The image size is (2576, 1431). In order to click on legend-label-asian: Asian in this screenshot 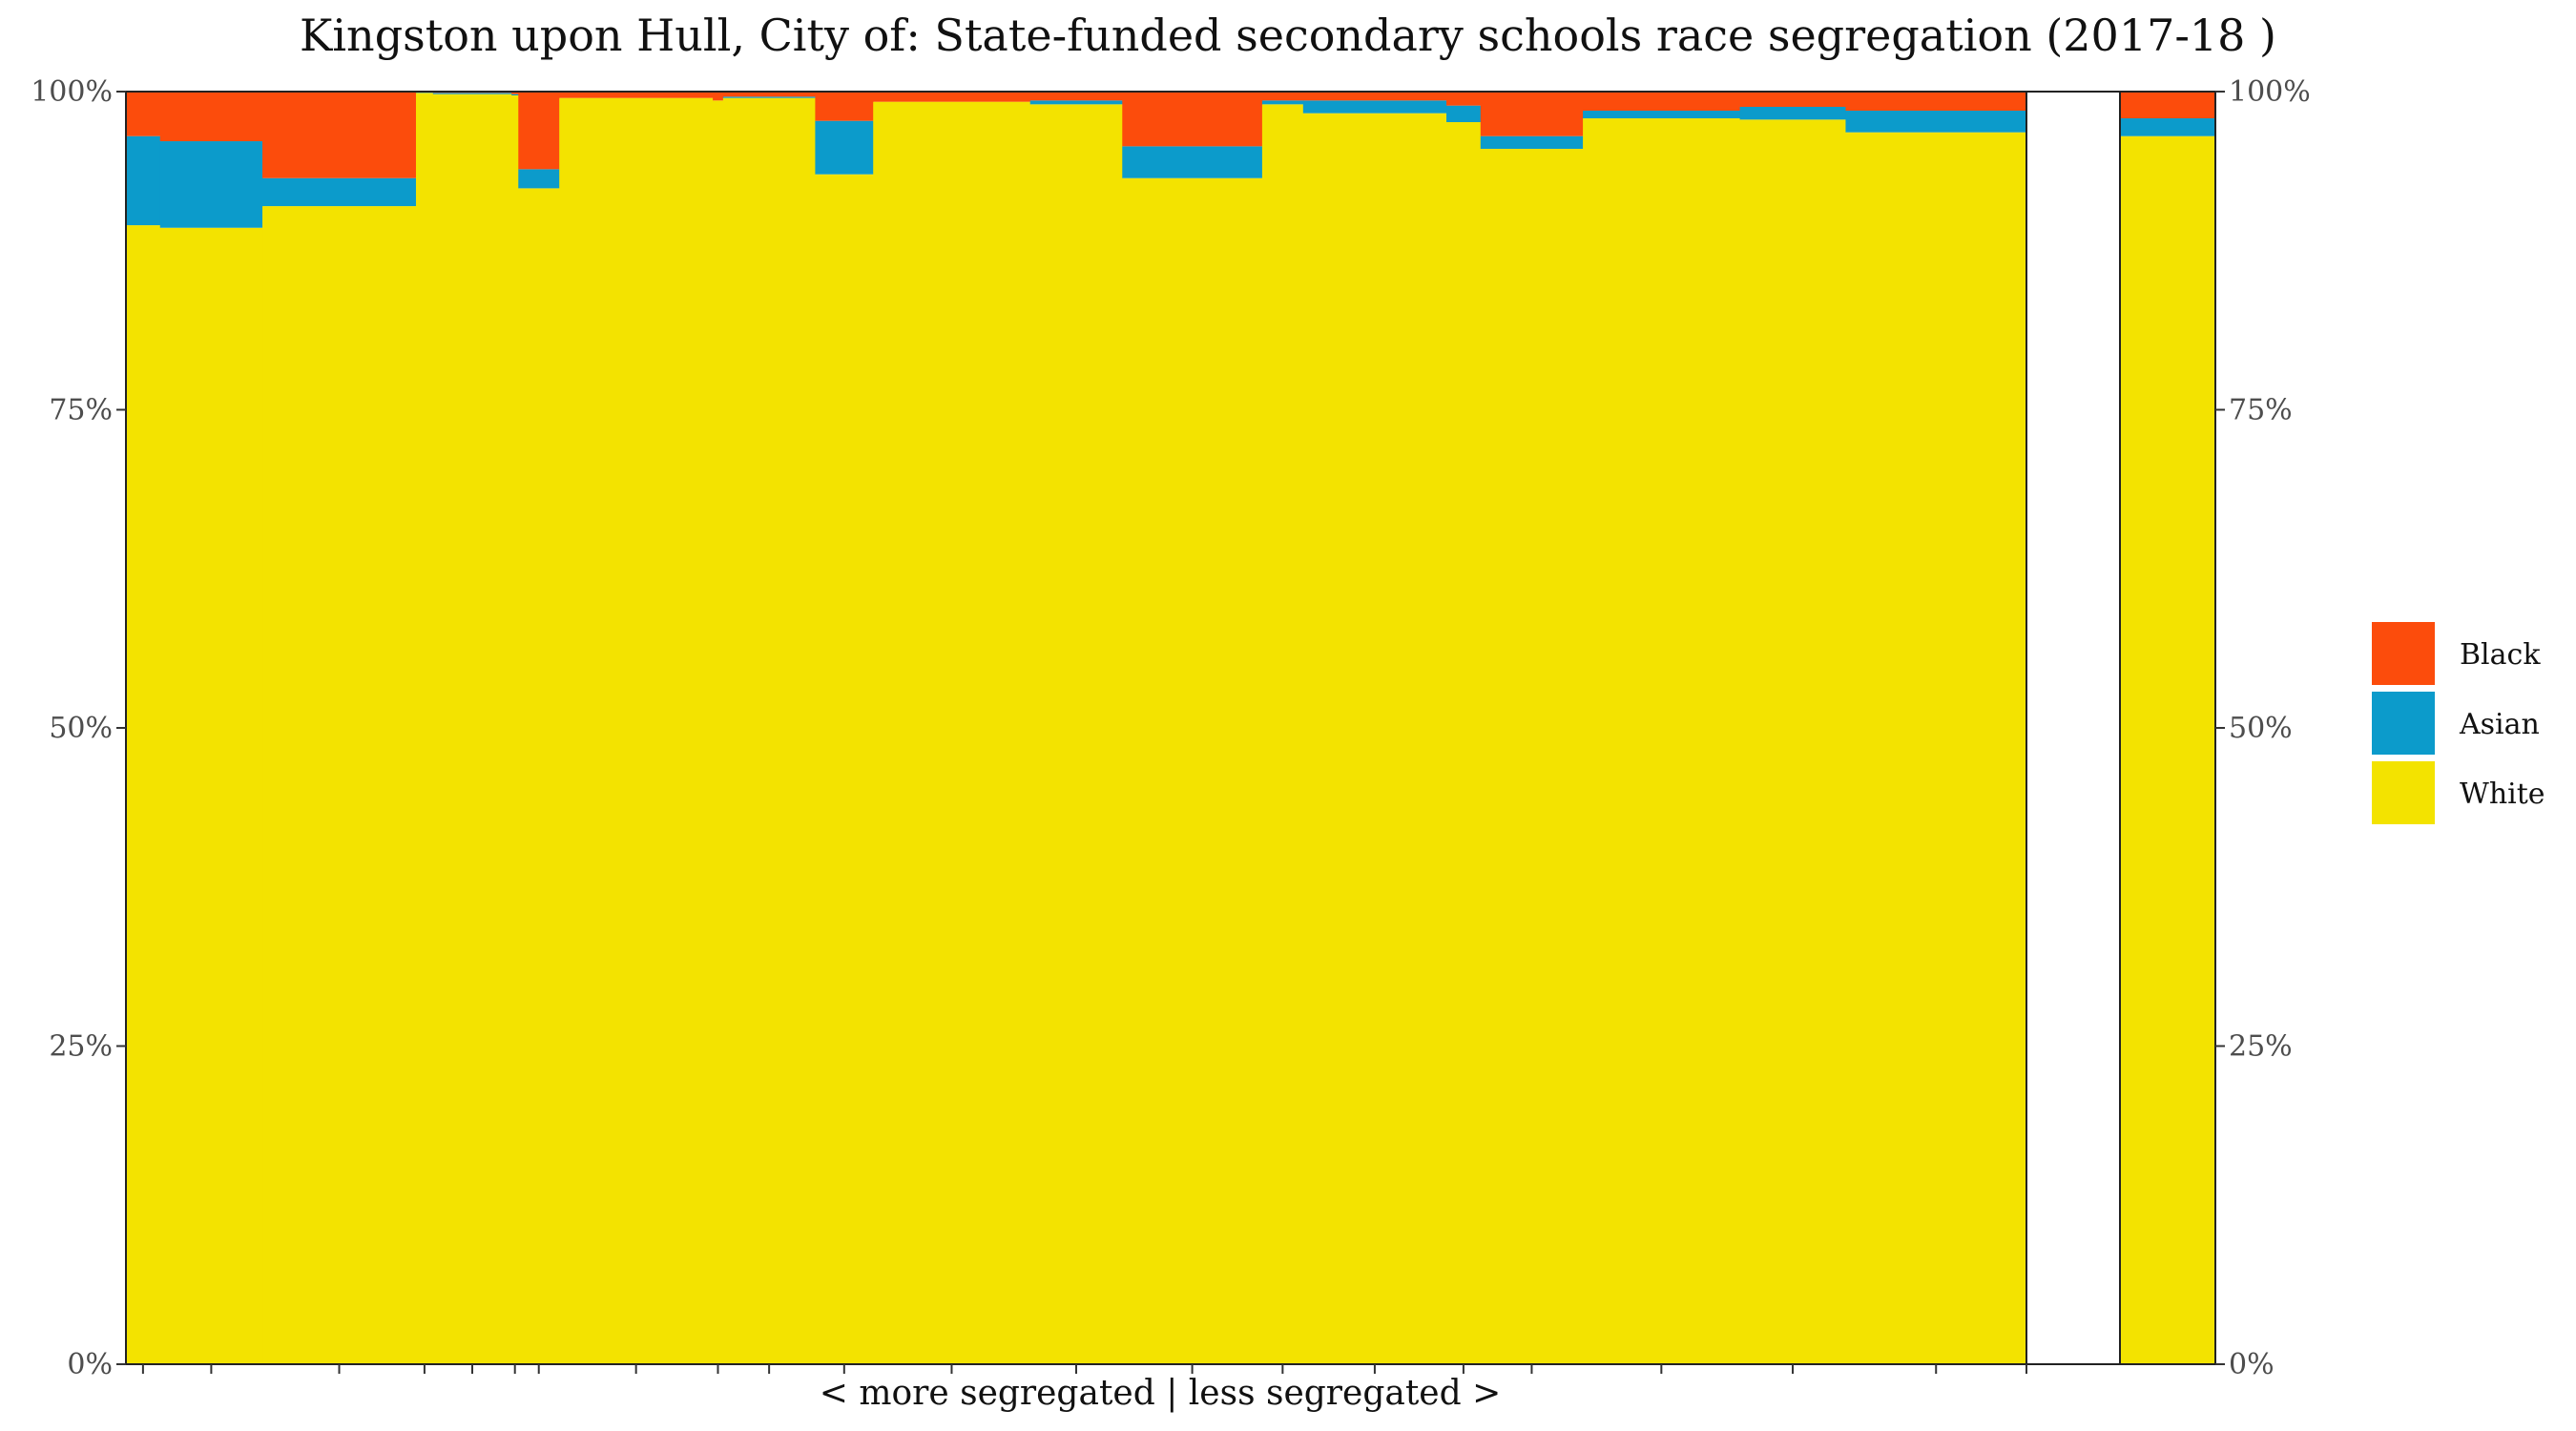, I will do `click(2499, 724)`.